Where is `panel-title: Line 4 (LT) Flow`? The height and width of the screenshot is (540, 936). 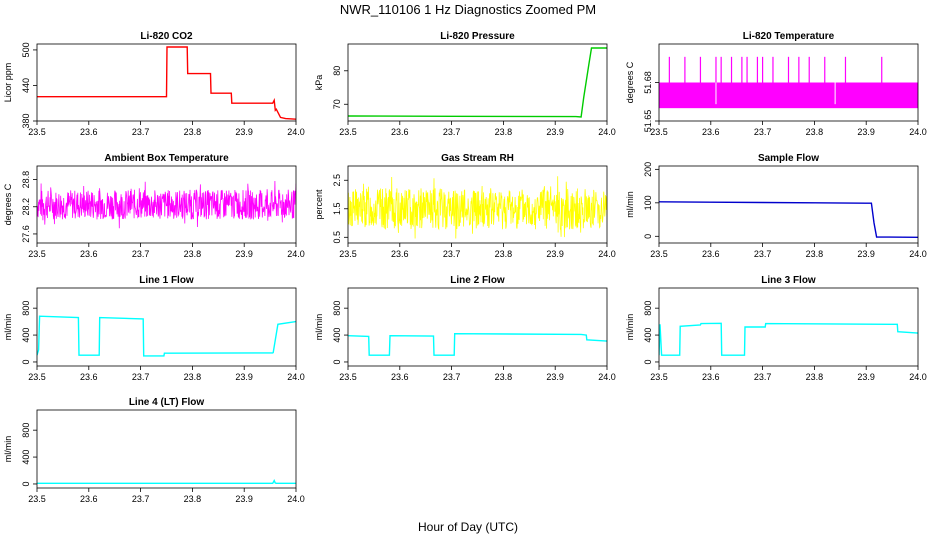 panel-title: Line 4 (LT) Flow is located at coordinates (167, 402).